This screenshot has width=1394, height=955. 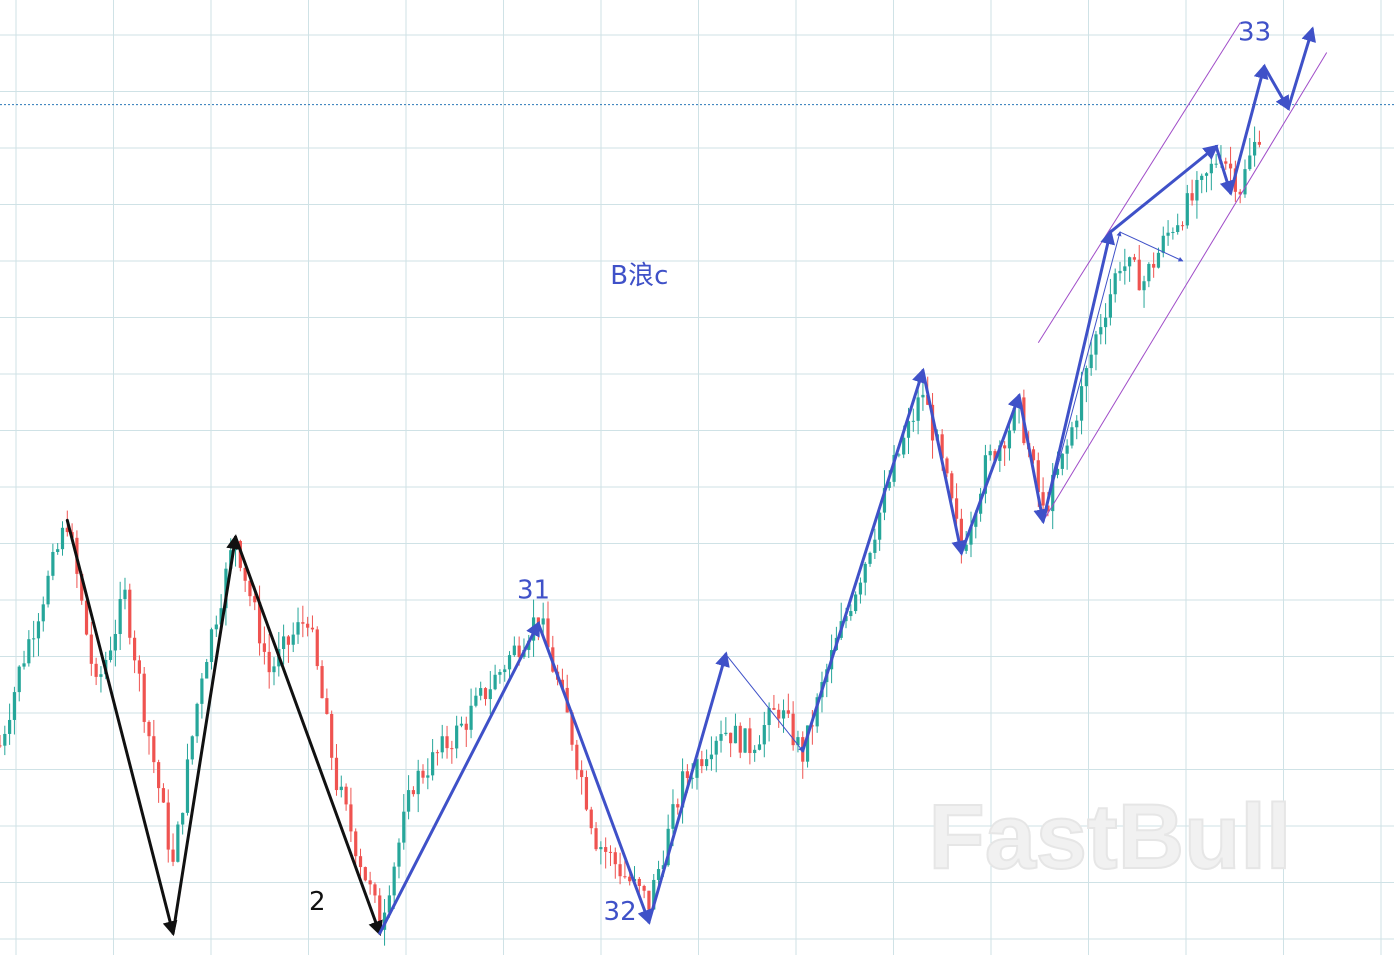 I want to click on wave-label: 2, so click(x=317, y=902).